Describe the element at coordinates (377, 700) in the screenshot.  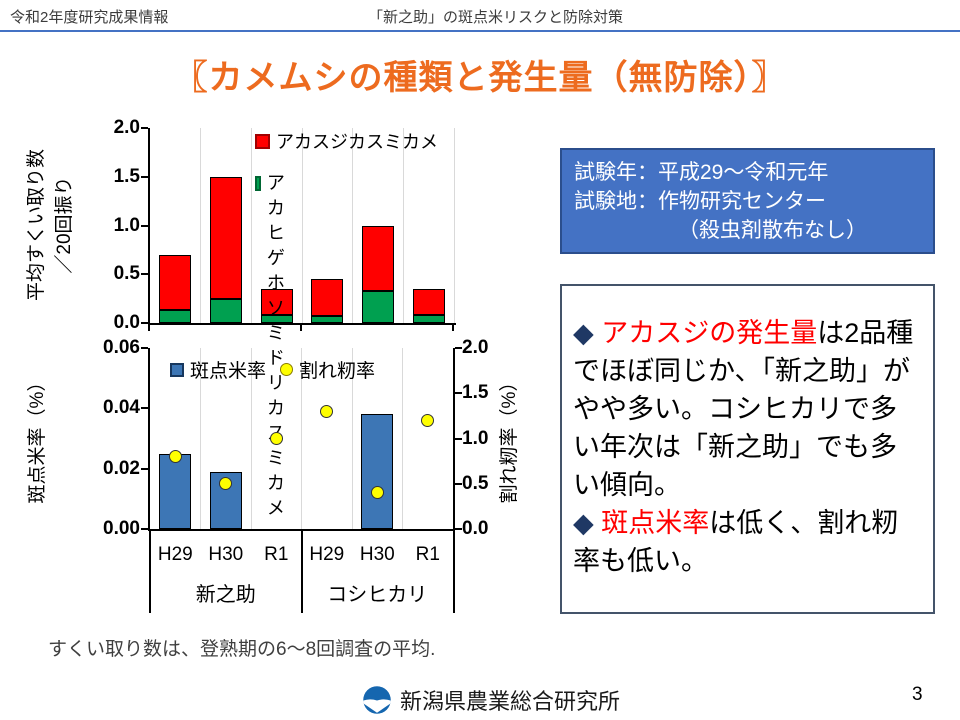
I see `niigata-agri-logo-icon` at that location.